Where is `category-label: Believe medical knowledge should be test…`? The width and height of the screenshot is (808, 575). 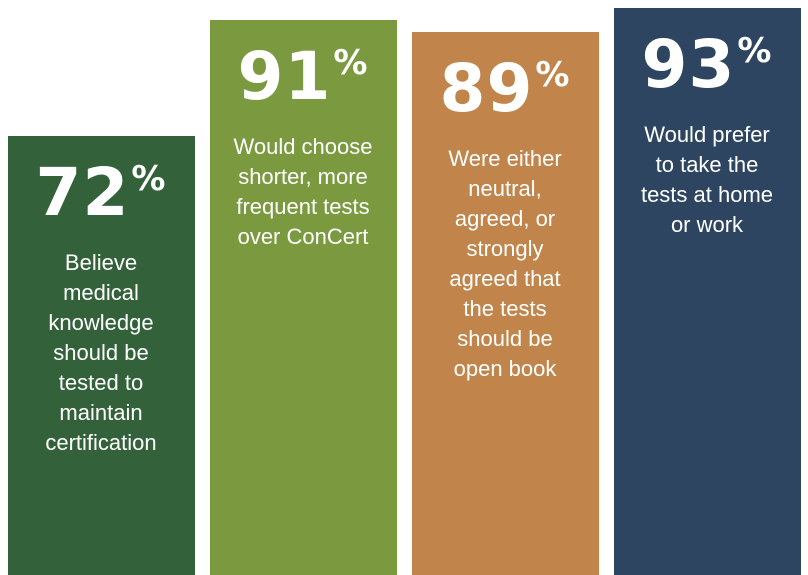
category-label: Believe medical knowledge should be test… is located at coordinates (101, 353).